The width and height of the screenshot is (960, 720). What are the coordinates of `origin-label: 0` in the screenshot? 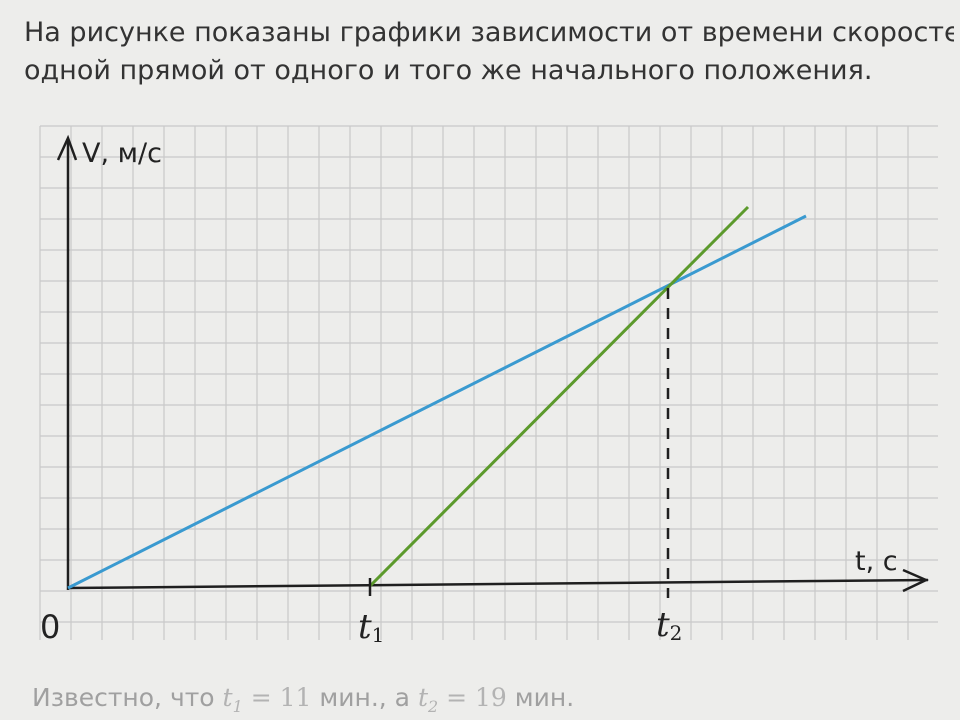 It's located at (50, 627).